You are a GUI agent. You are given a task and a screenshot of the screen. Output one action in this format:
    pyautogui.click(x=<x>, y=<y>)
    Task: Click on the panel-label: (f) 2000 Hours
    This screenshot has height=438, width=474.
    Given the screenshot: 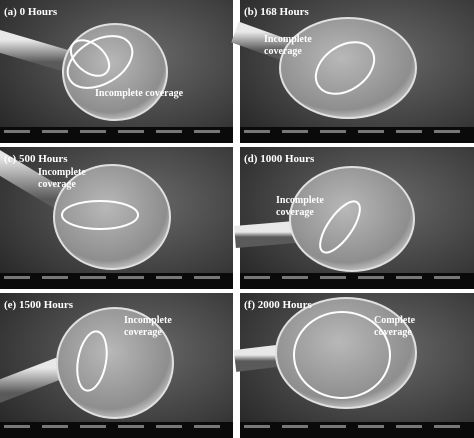 What is the action you would take?
    pyautogui.click(x=278, y=305)
    